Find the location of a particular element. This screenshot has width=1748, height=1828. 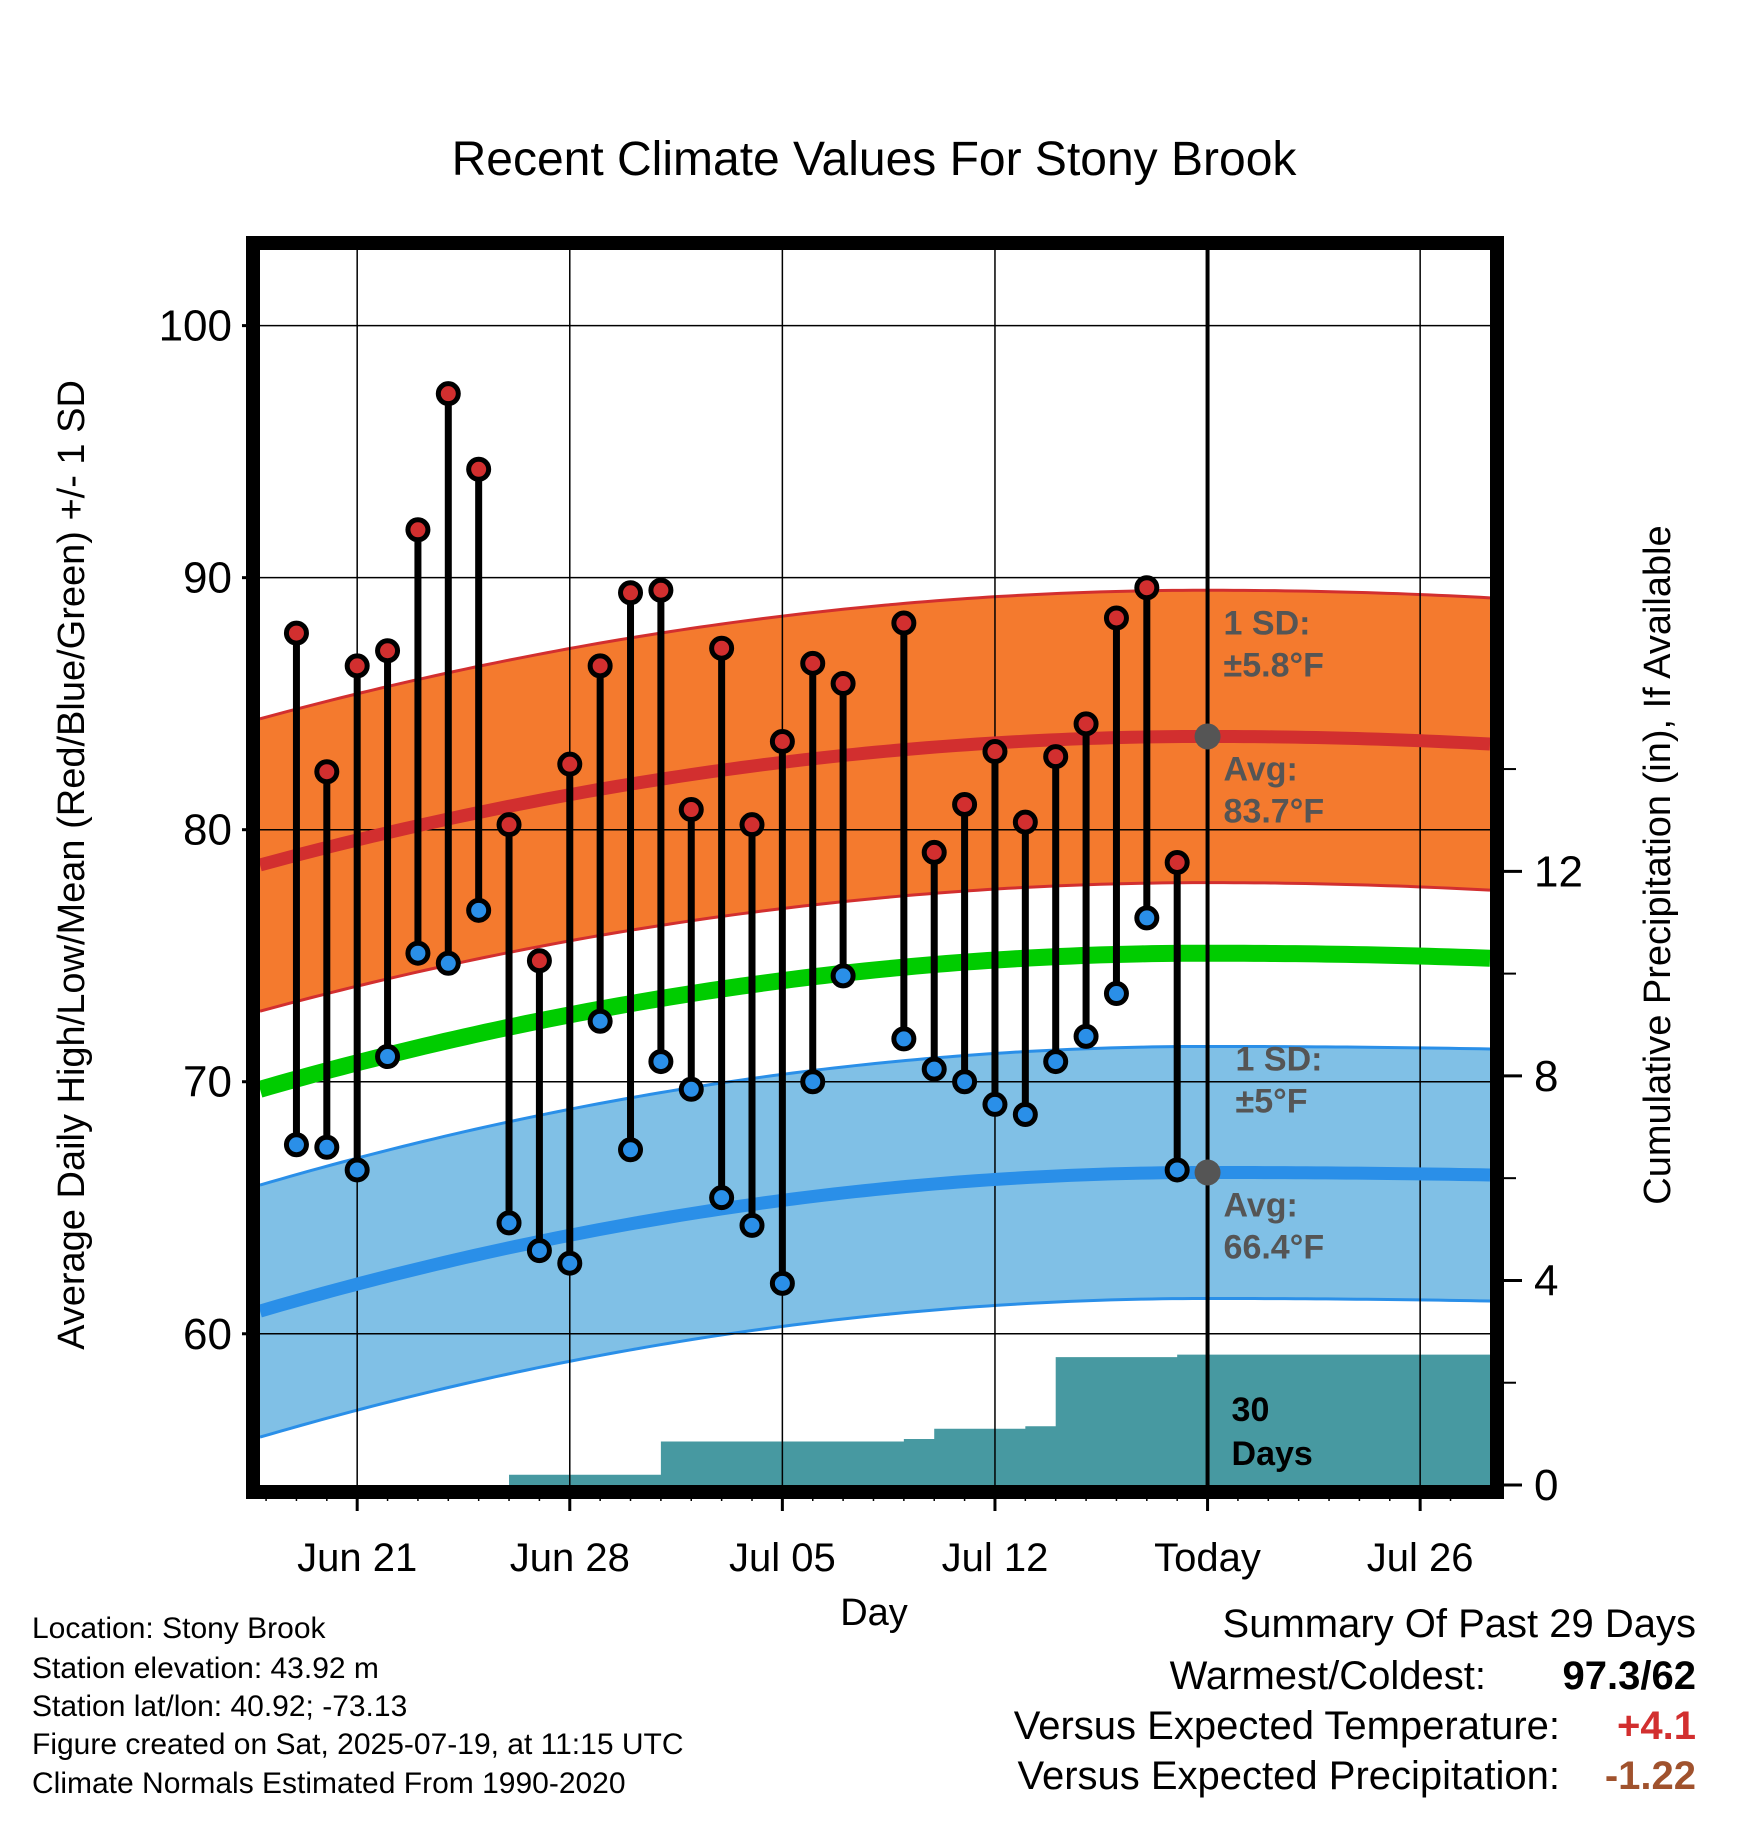

low-sd-band-lower-edge is located at coordinates (875, 1367).